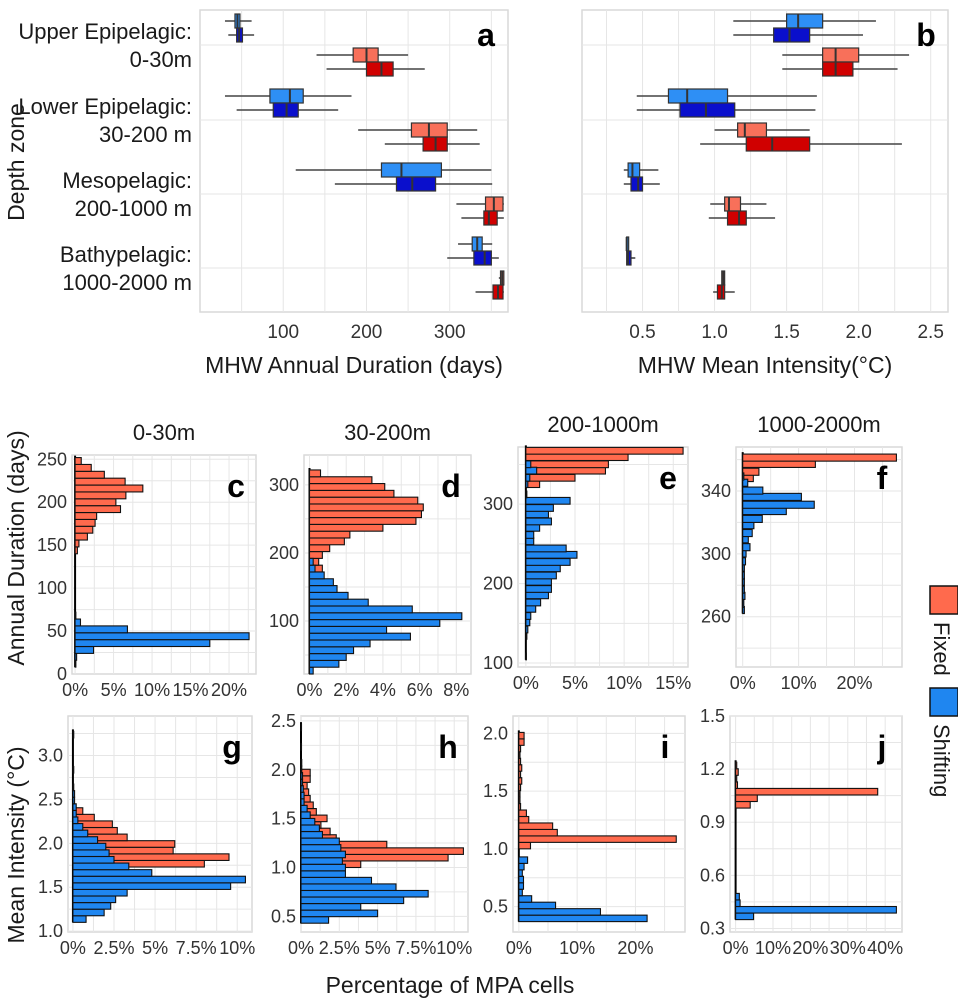 The height and width of the screenshot is (1000, 958). I want to click on y-tick-label: 150, so click(52, 545).